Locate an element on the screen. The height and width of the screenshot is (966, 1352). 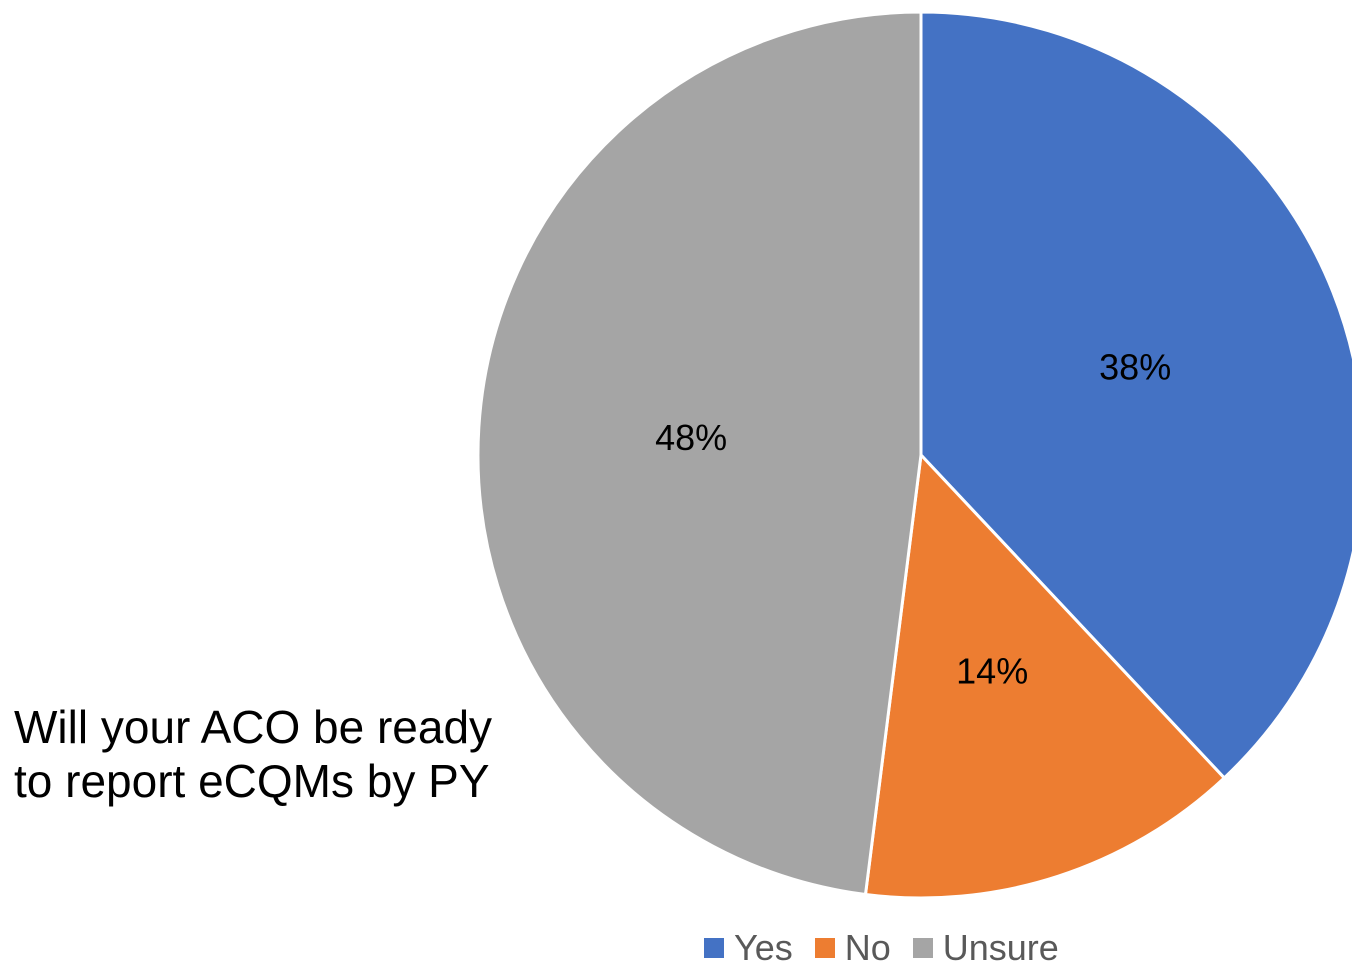
pie-data-labels: 38% 14% 48% is located at coordinates (913, 519).